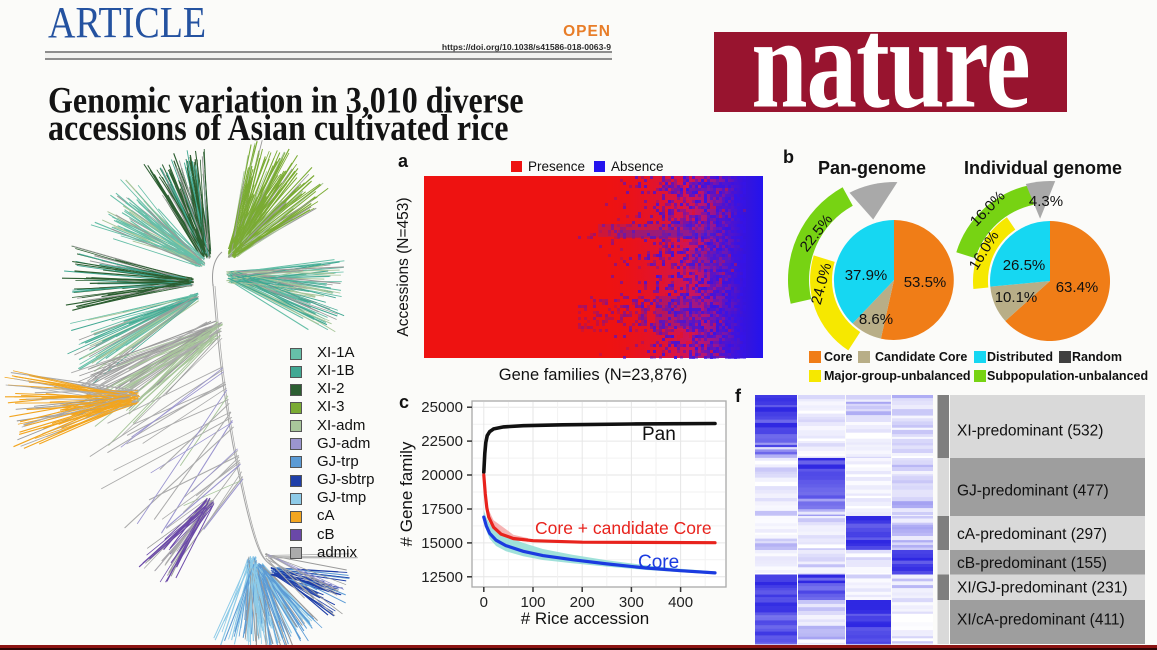  Describe the element at coordinates (872, 168) in the screenshot. I see `svg-text: Pan-genome` at that location.